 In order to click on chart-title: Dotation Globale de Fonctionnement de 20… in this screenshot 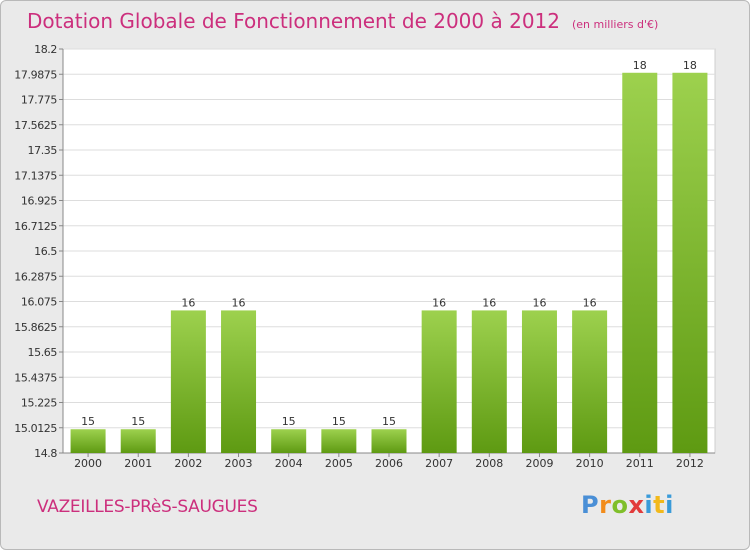, I will do `click(342, 21)`.